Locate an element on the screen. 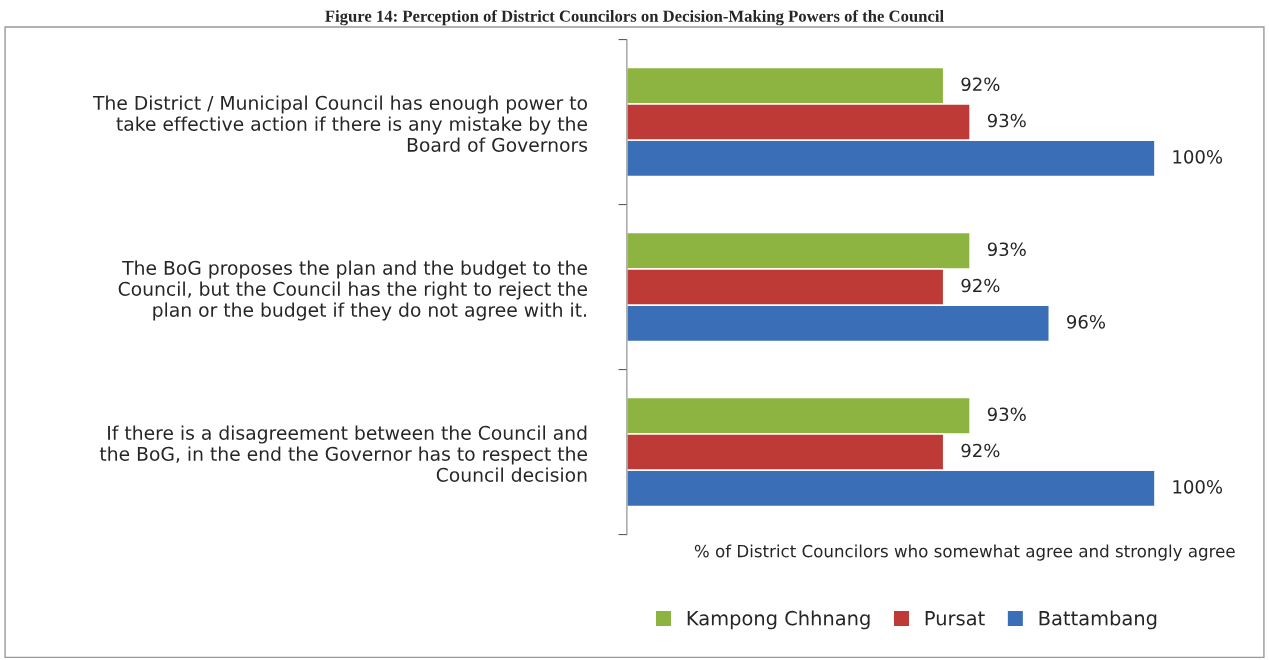 This screenshot has height=660, width=1269. y-tick-label: The BoG proposes the plan and the budget to the Council, but the Council has the right to reject the plan or the budget if they do not agree with it. is located at coordinates (353, 290).